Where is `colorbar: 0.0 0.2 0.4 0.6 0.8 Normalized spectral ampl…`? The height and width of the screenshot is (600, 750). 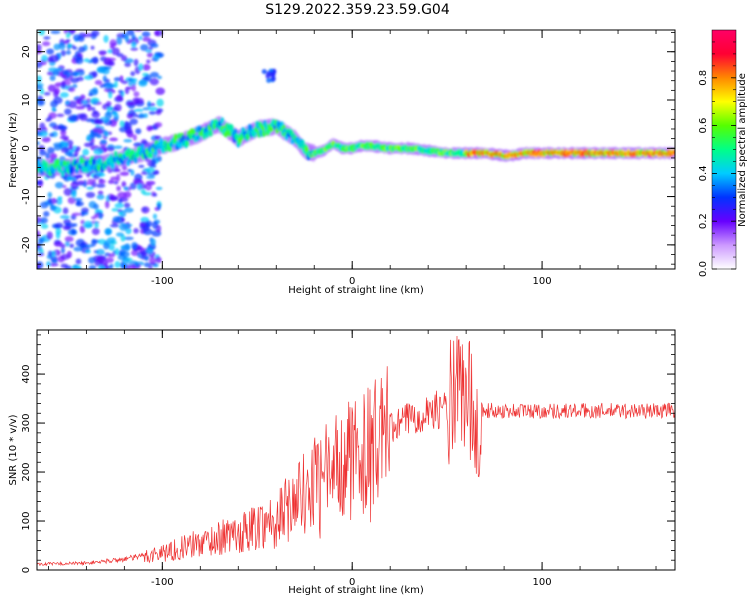 colorbar: 0.0 0.2 0.4 0.6 0.8 Normalized spectral ampl… is located at coordinates (723, 153).